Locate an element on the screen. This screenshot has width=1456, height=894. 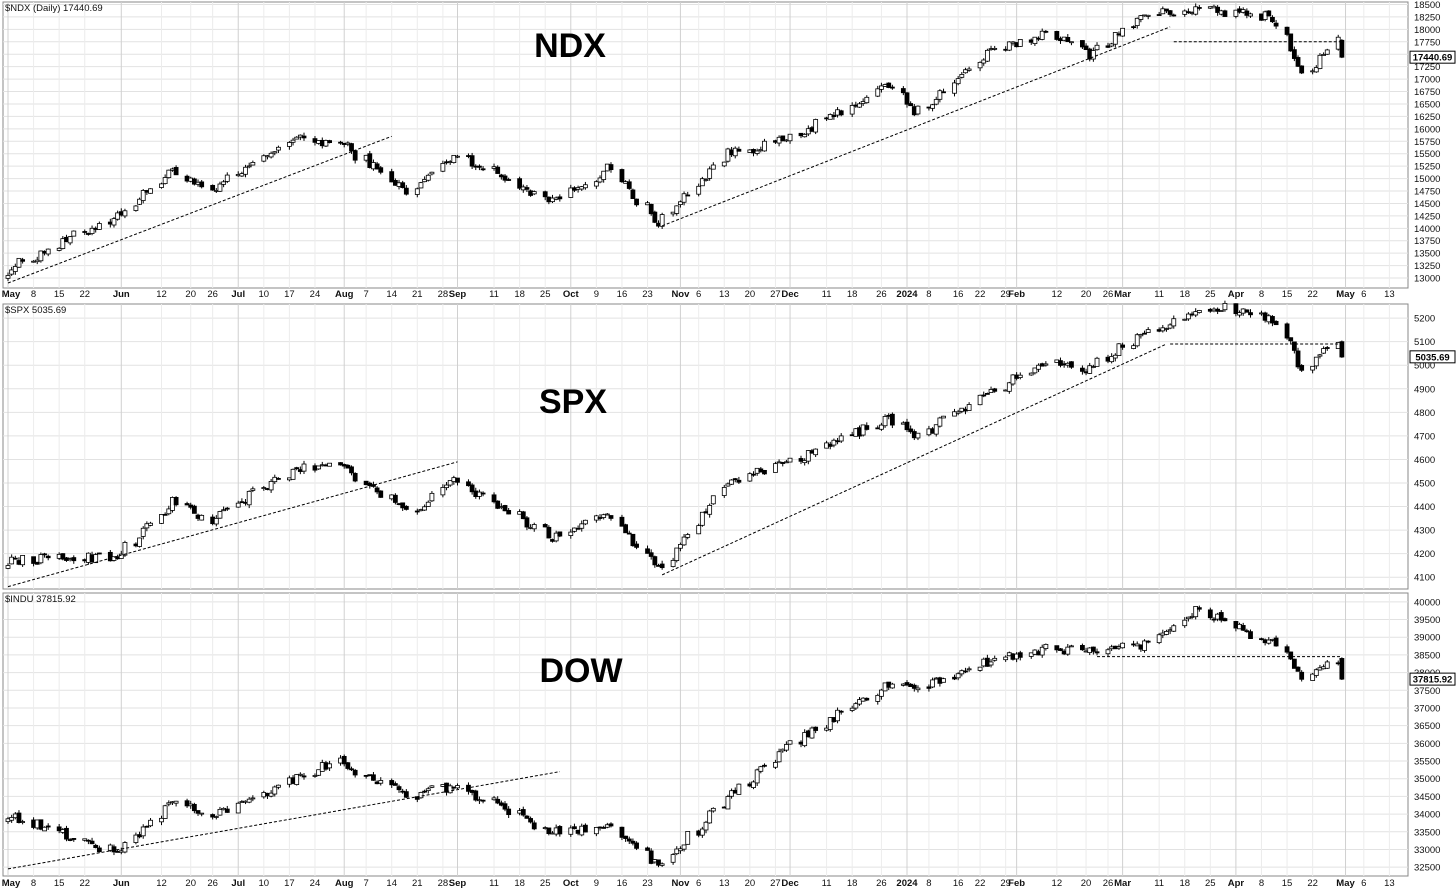
x-tick-label: 16 is located at coordinates (958, 294).